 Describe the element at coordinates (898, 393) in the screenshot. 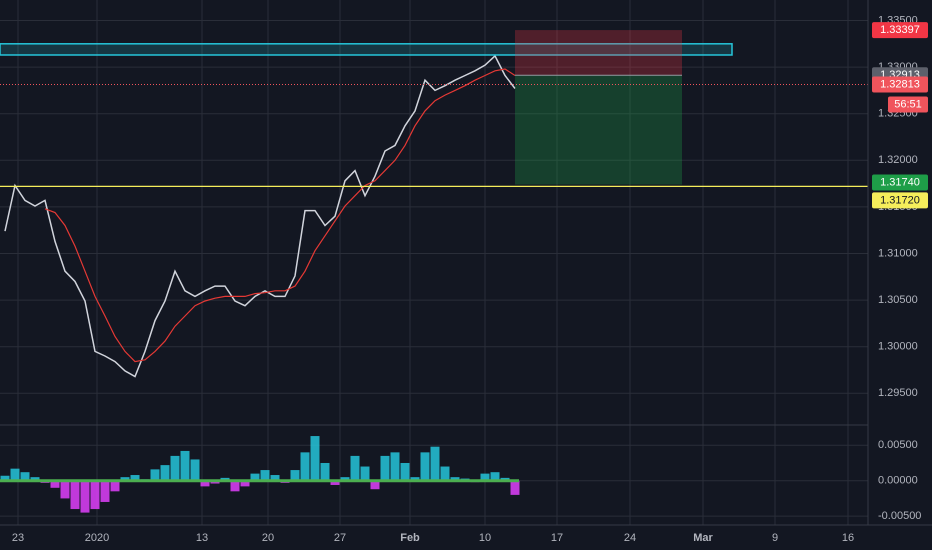

I see `y-tick-label: 1.29500` at that location.